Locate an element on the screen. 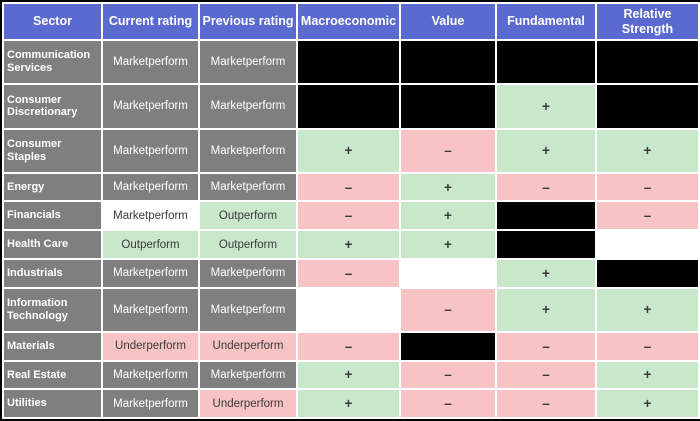 Image resolution: width=700 pixels, height=421 pixels. col-header-relative-strength: Relative Strength is located at coordinates (647, 21).